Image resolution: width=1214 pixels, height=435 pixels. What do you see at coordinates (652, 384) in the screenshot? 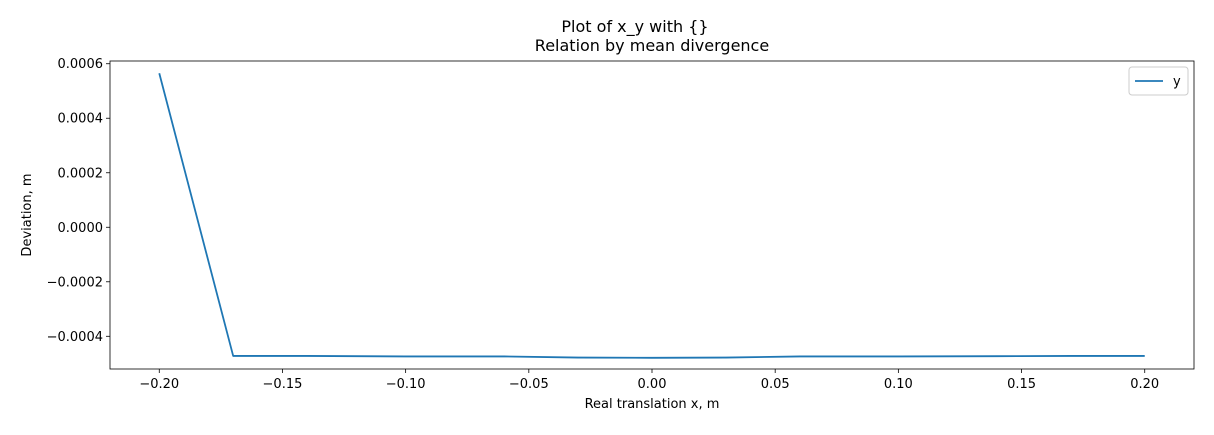
I see `x-tick-label: 0.00` at bounding box center [652, 384].